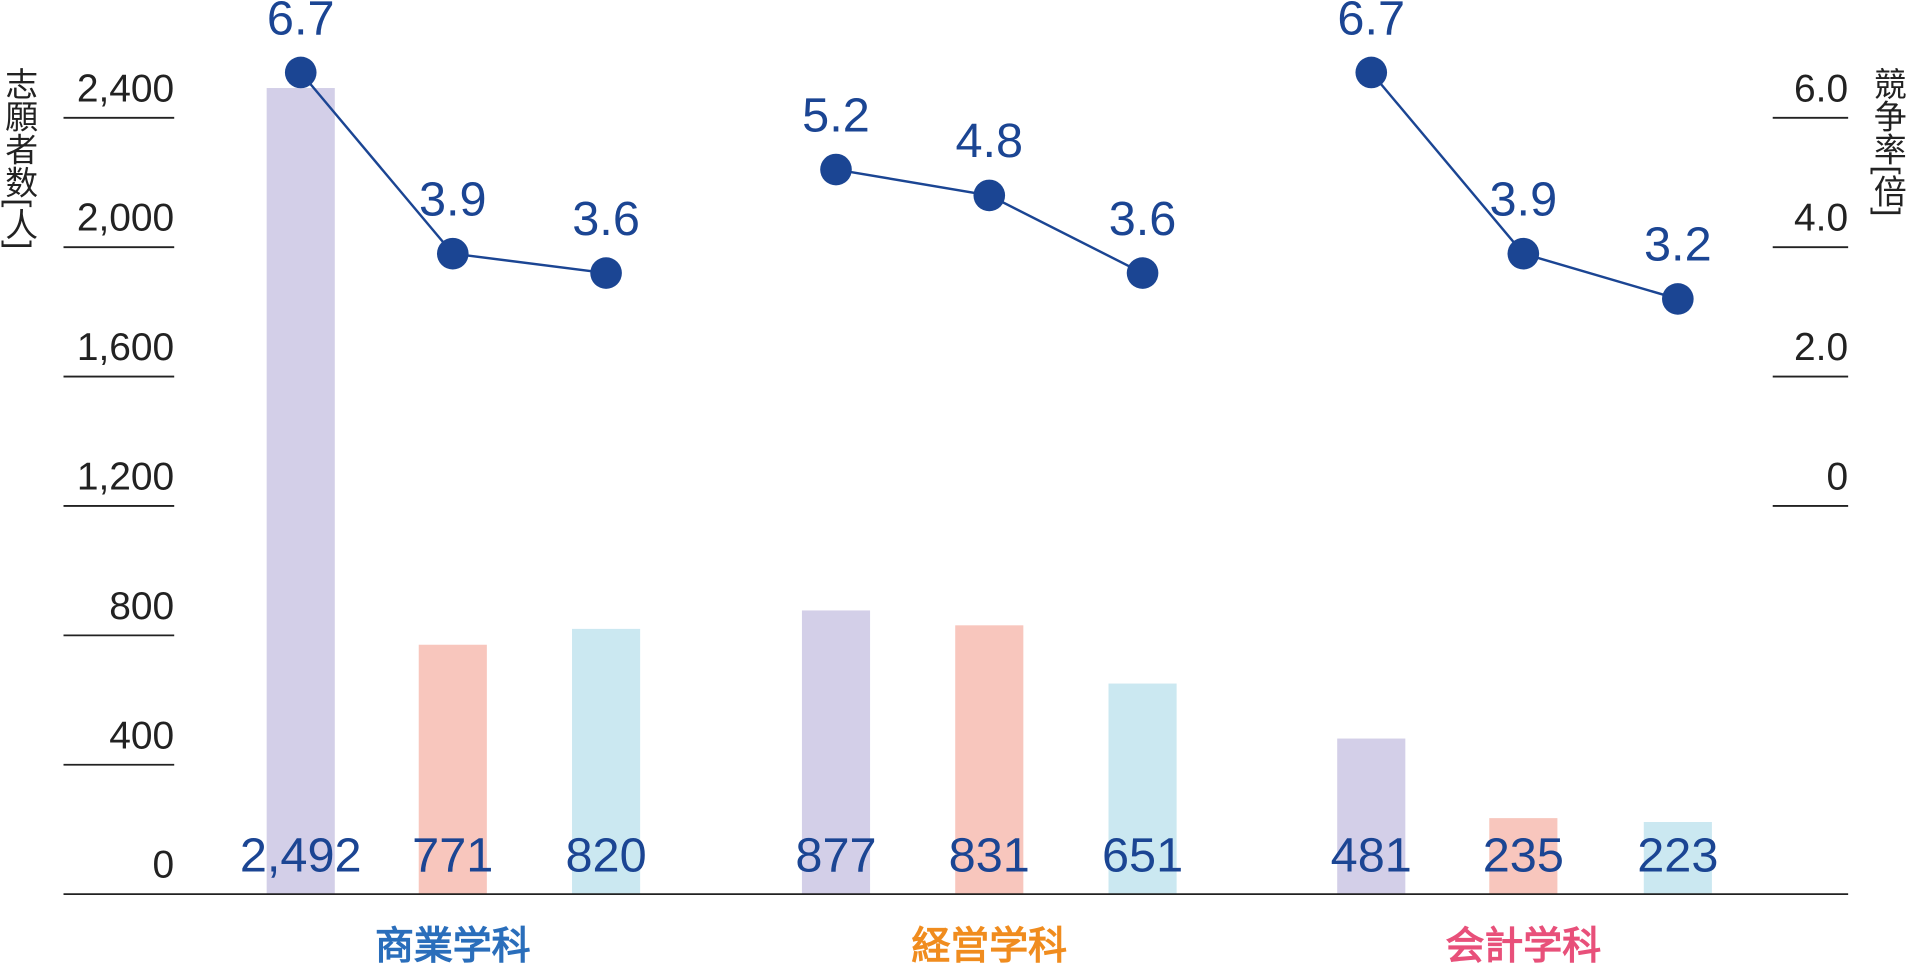 The height and width of the screenshot is (972, 1908). I want to click on bar-value-label: 651, so click(1142, 856).